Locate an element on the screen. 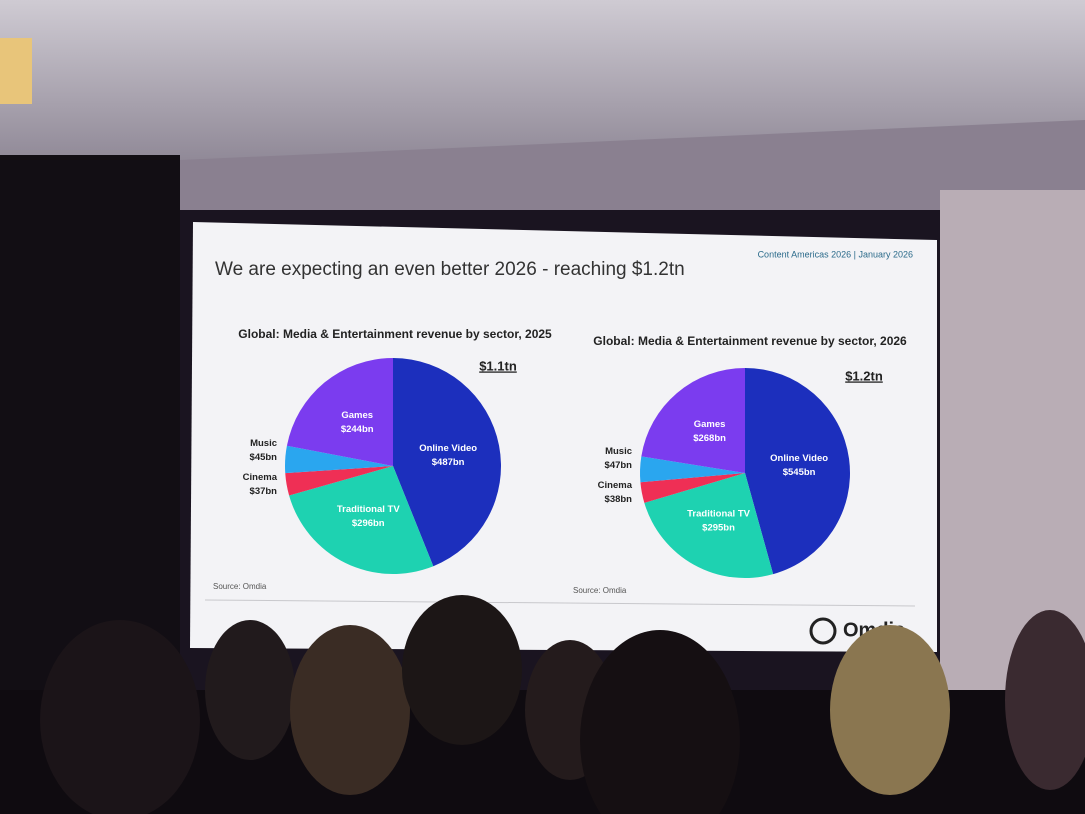 The height and width of the screenshot is (814, 1085). slice-value: $47bn is located at coordinates (619, 465).